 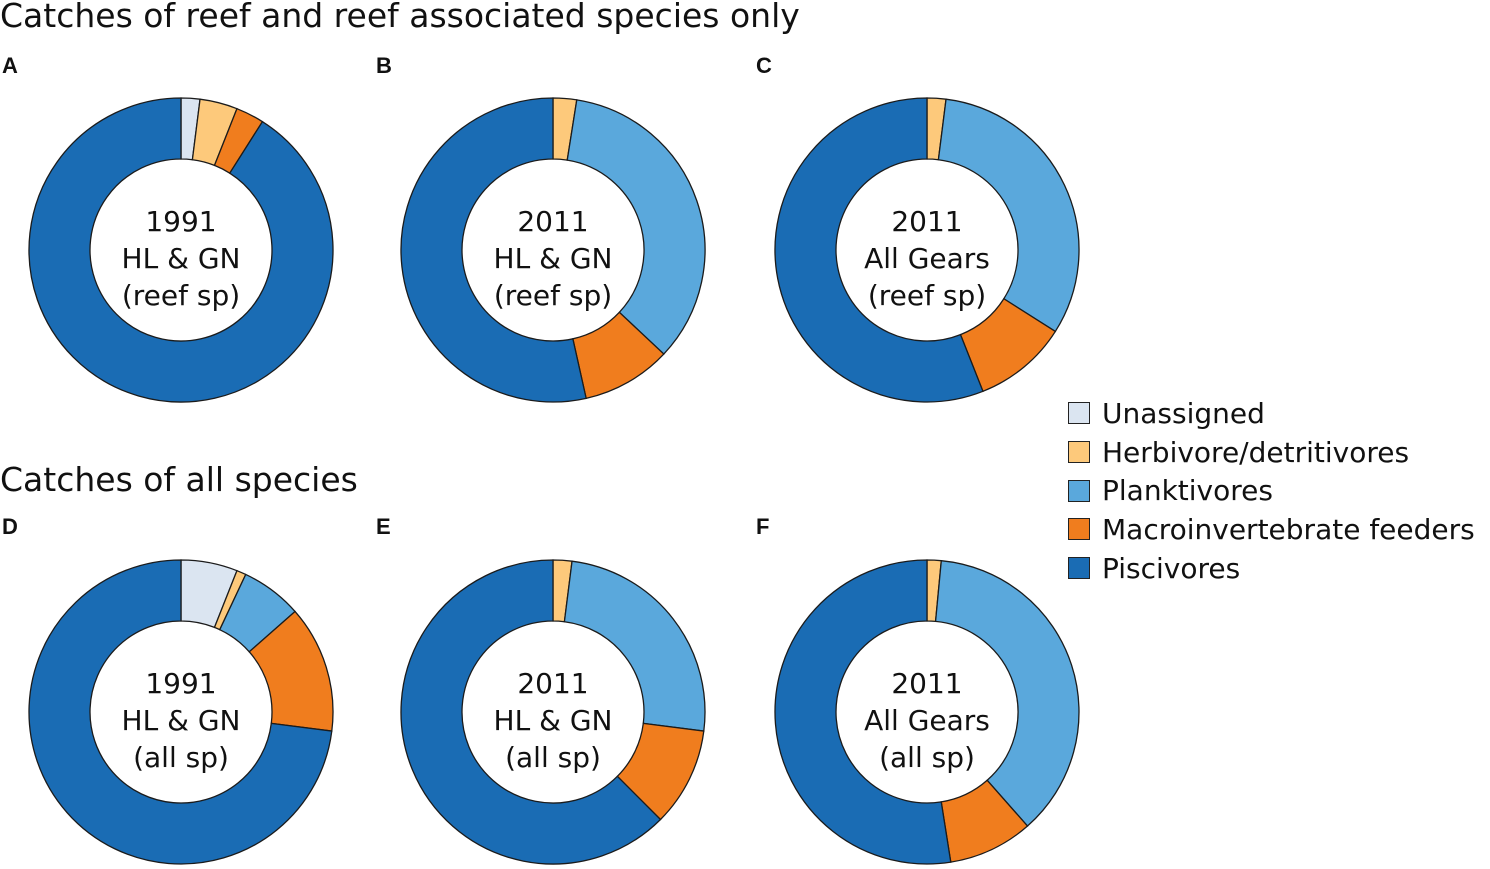 I want to click on panel-letter-f: F, so click(x=763, y=526).